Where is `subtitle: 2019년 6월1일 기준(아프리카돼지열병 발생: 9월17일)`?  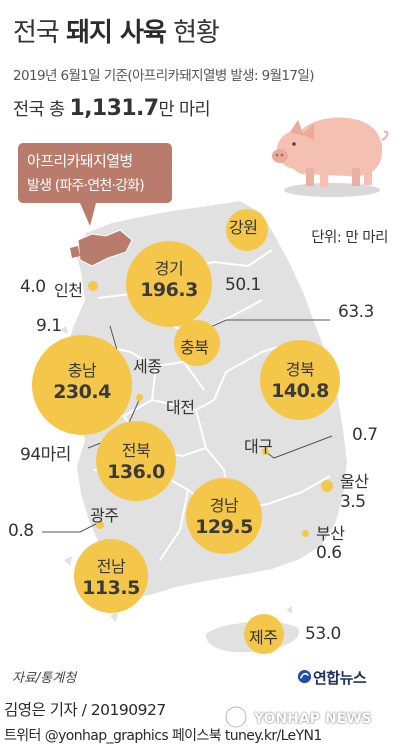
subtitle: 2019년 6월1일 기준(아프리카돼지열병 발생: 9월17일) is located at coordinates (163, 76).